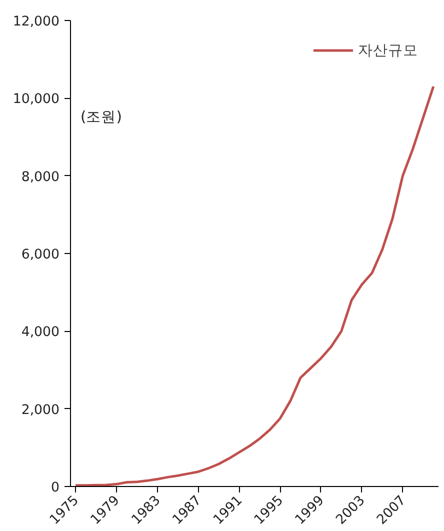 The image size is (444, 531). What do you see at coordinates (55, 488) in the screenshot?
I see `y-tick-label: 0` at bounding box center [55, 488].